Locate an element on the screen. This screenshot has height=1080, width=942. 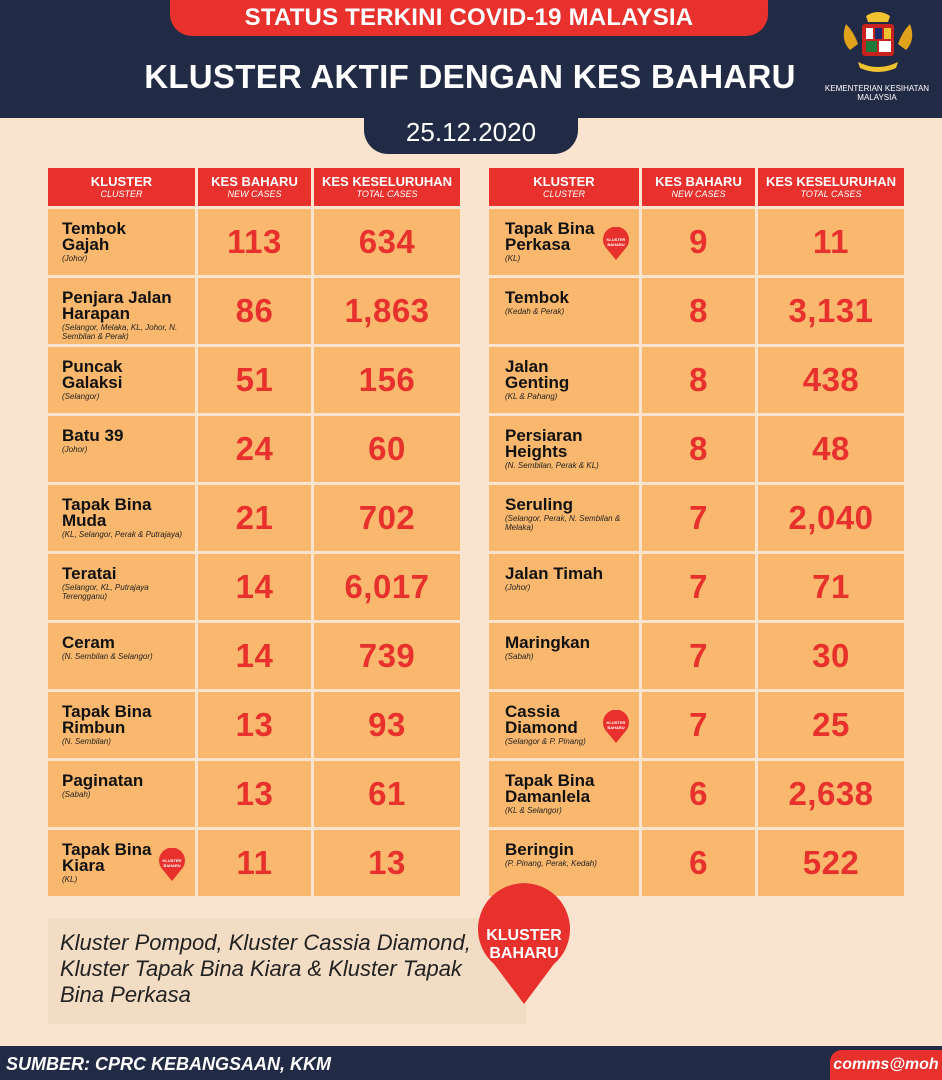
total-cases-value: 3,131 is located at coordinates (831, 310).